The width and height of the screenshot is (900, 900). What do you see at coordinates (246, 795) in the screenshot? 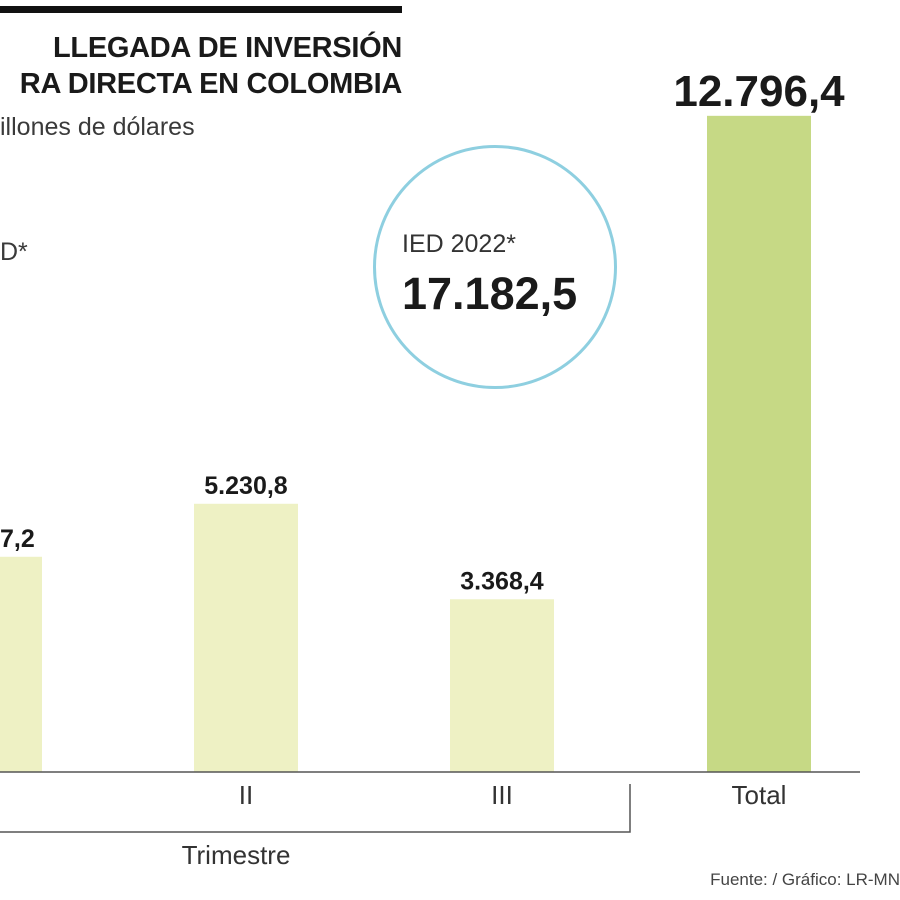
I see `category-label-2: II` at bounding box center [246, 795].